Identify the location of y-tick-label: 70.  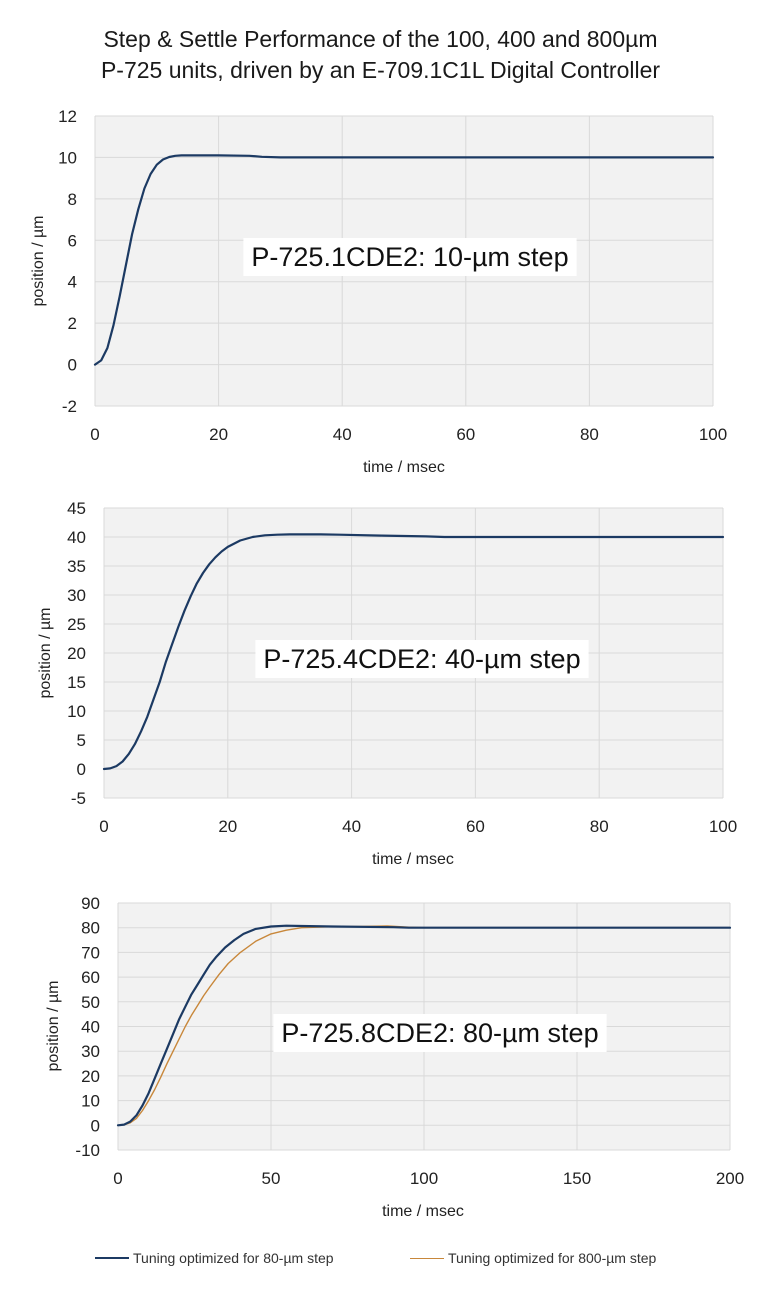
(90, 952).